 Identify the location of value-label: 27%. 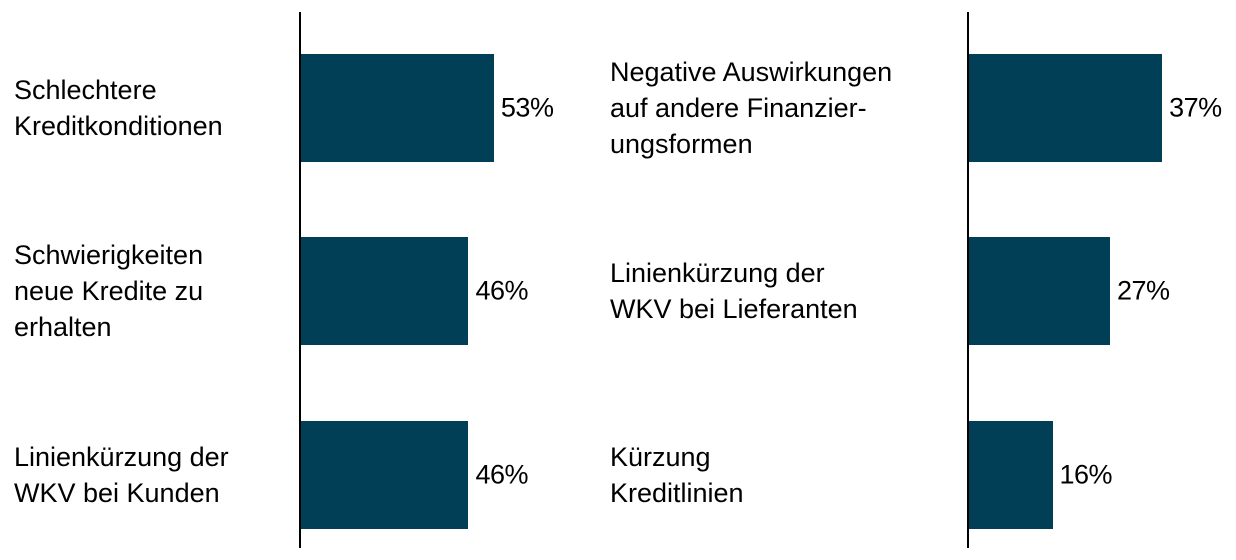
(1143, 290).